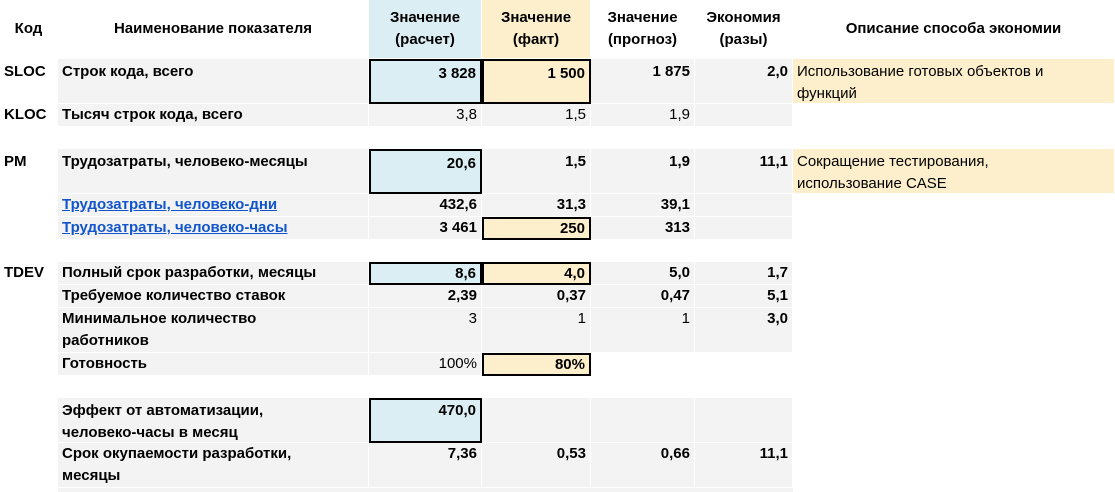 This screenshot has width=1115, height=492. Describe the element at coordinates (744, 465) in the screenshot. I see `cell-economy-payback: 11,1` at that location.